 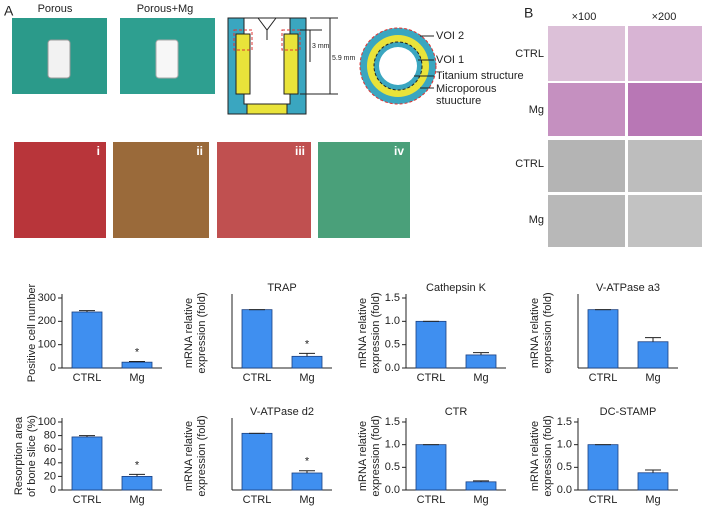 I want to click on diagram-label: Titanium structure, so click(x=480, y=76).